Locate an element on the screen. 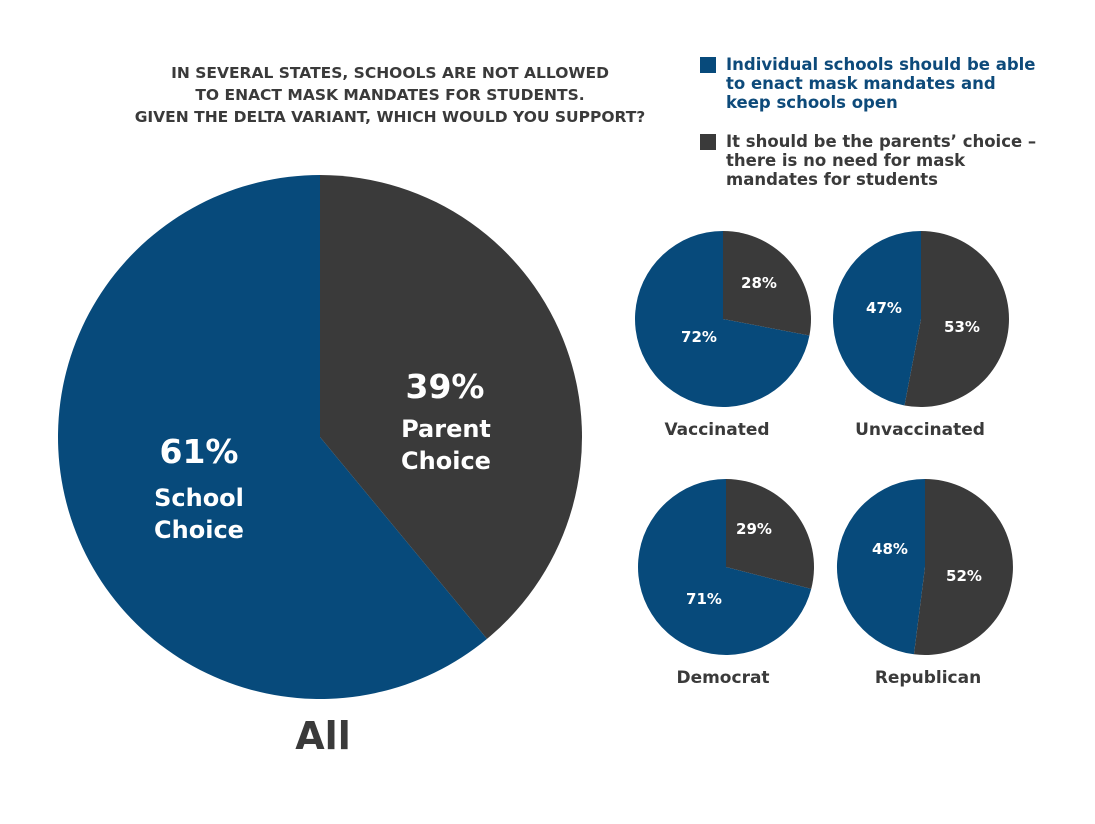 Image resolution: width=1095 pixels, height=824 pixels. unvaccinated-school-slice is located at coordinates (877, 318).